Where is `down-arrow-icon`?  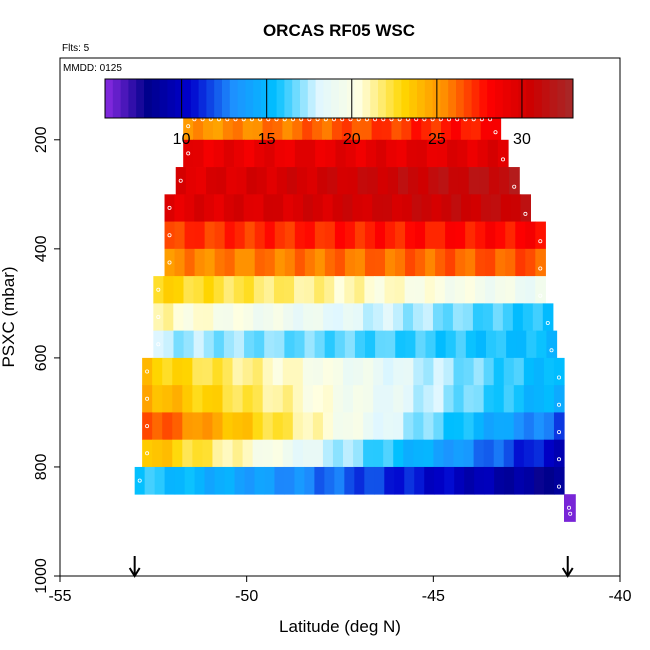
down-arrow-icon is located at coordinates (567, 567).